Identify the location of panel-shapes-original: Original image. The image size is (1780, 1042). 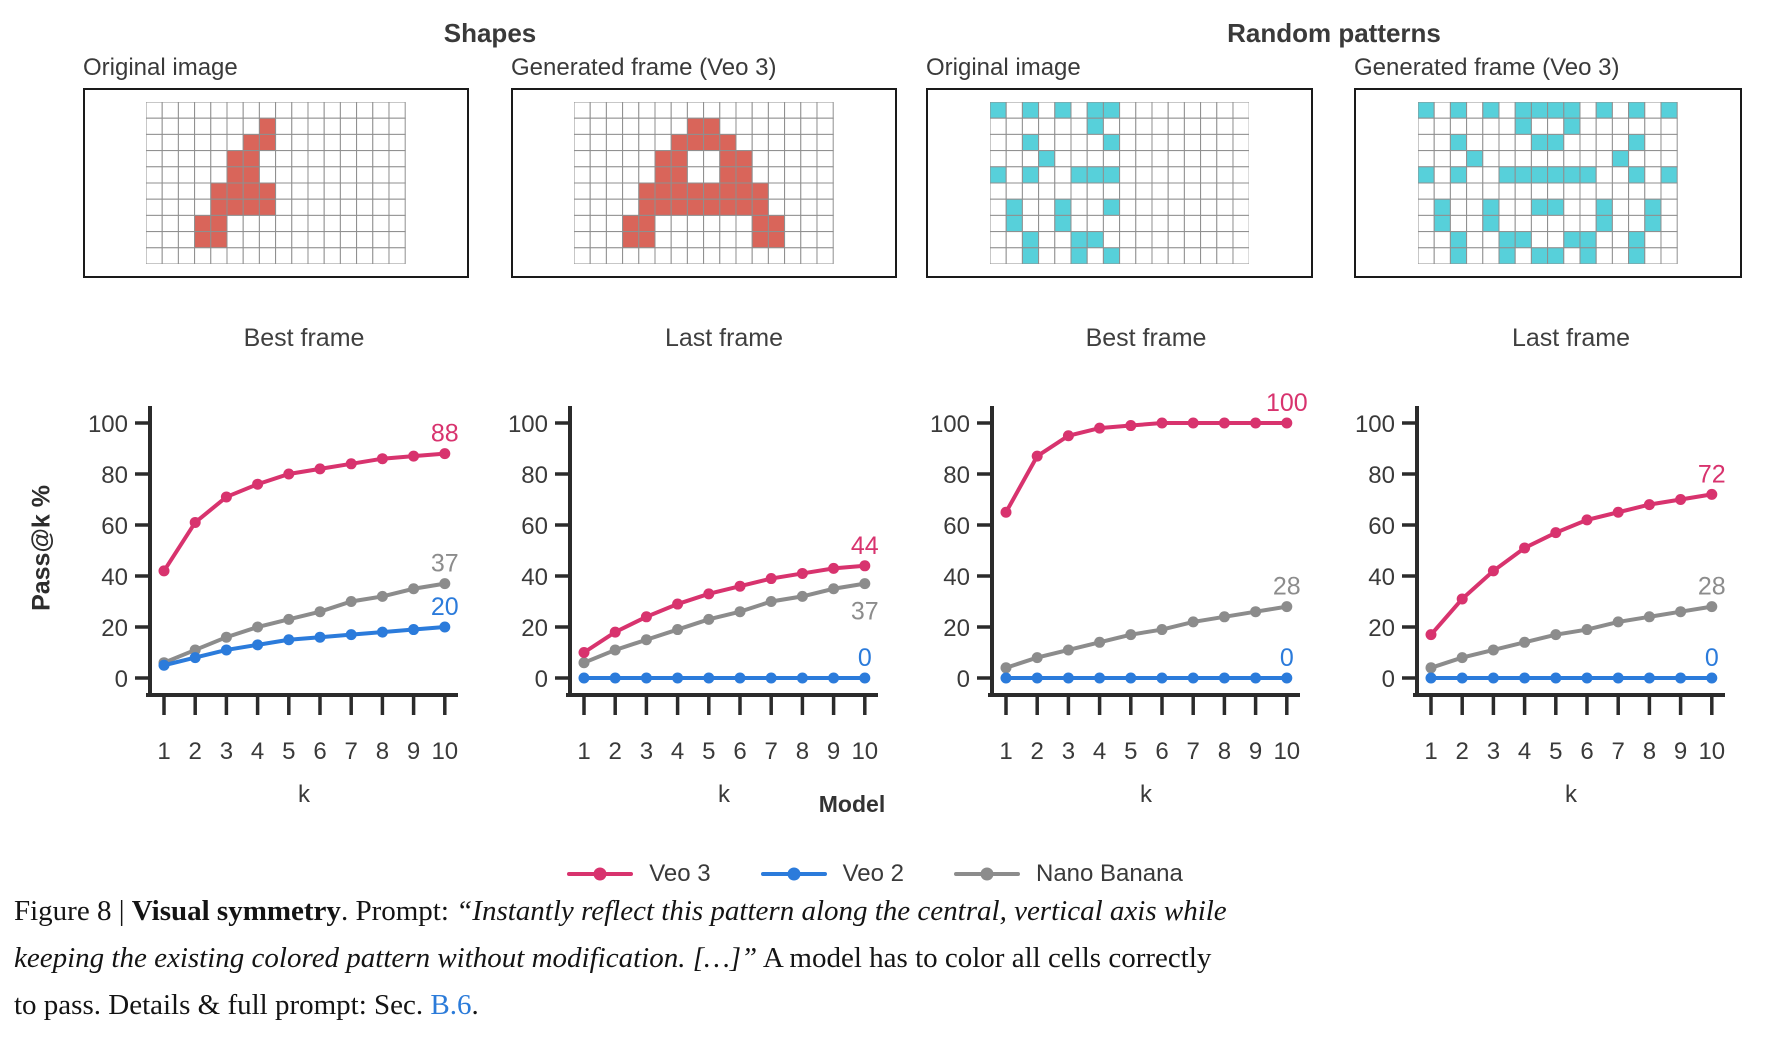
(276, 166).